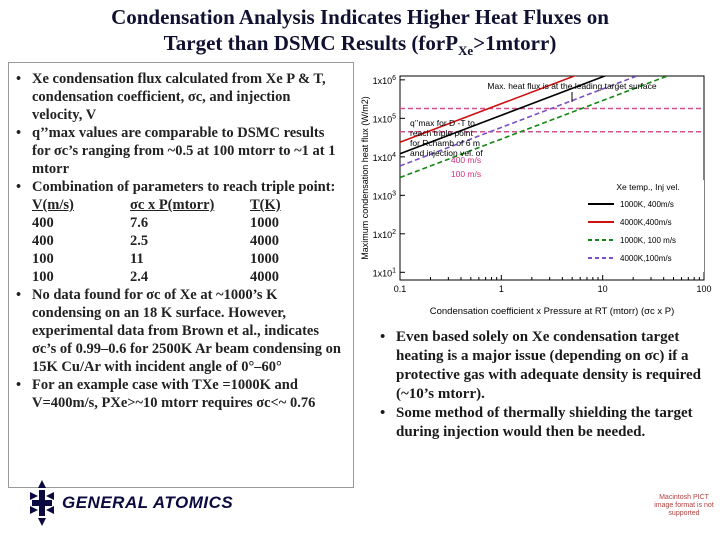  Describe the element at coordinates (42, 503) in the screenshot. I see `general-atomics-logo-icon` at that location.